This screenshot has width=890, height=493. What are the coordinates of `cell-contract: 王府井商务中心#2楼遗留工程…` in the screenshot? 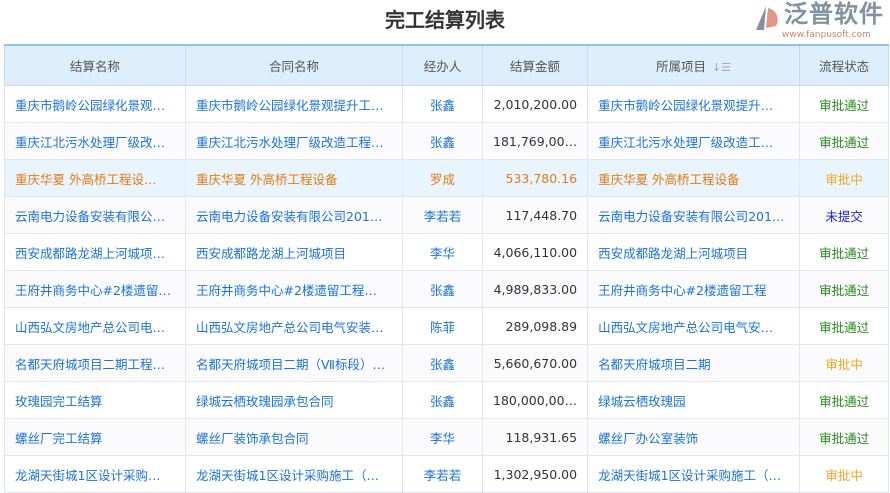 It's located at (294, 289).